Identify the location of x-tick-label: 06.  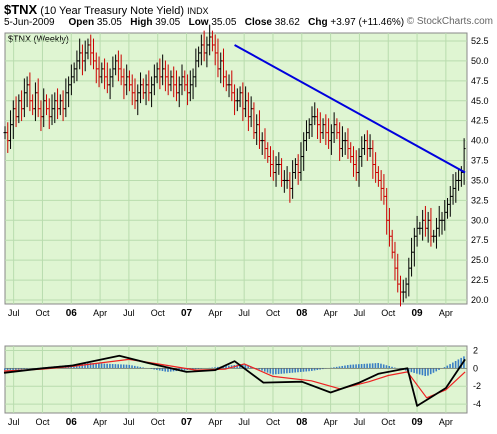
(72, 313).